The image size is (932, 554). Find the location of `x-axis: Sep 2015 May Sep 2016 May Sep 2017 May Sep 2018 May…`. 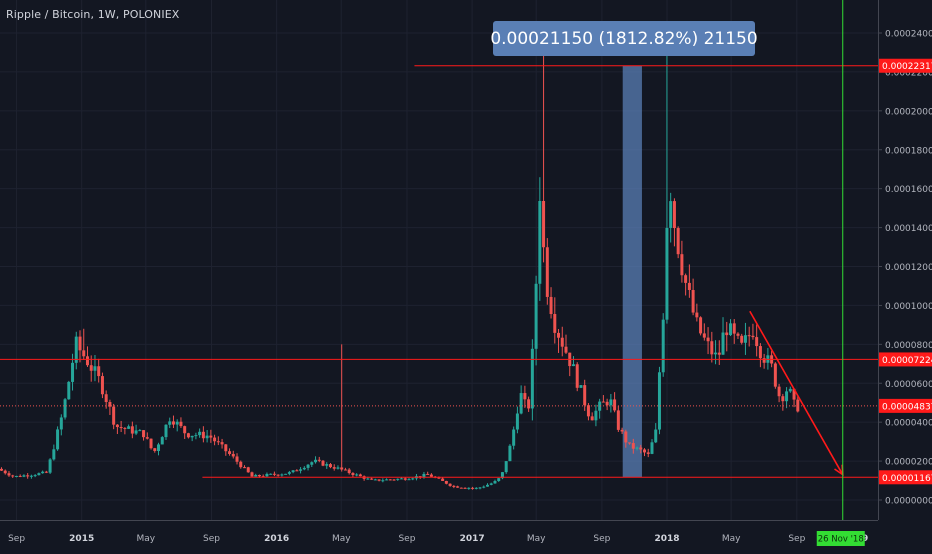

x-axis: Sep 2015 May Sep 2016 May Sep 2017 May Sep 2018 May… is located at coordinates (439, 535).